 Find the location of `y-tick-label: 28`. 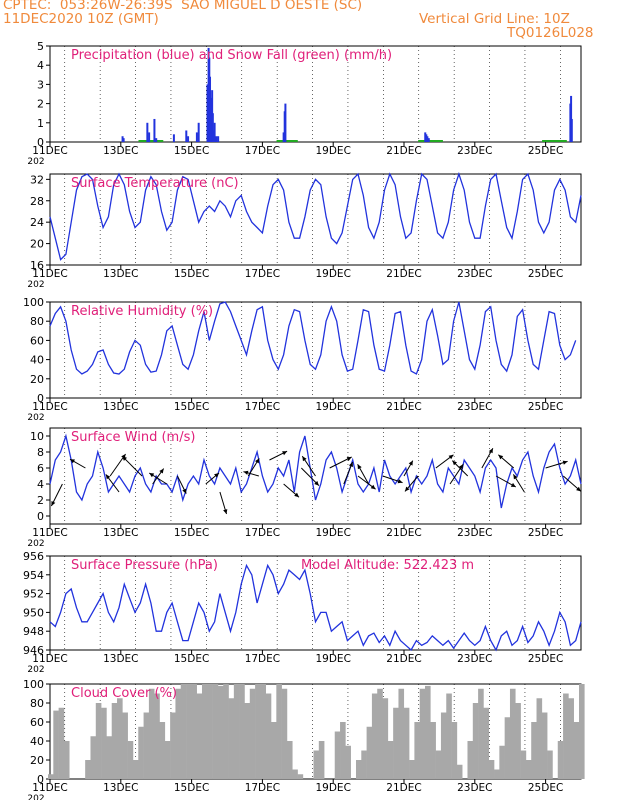

y-tick-label: 28 is located at coordinates (37, 201).